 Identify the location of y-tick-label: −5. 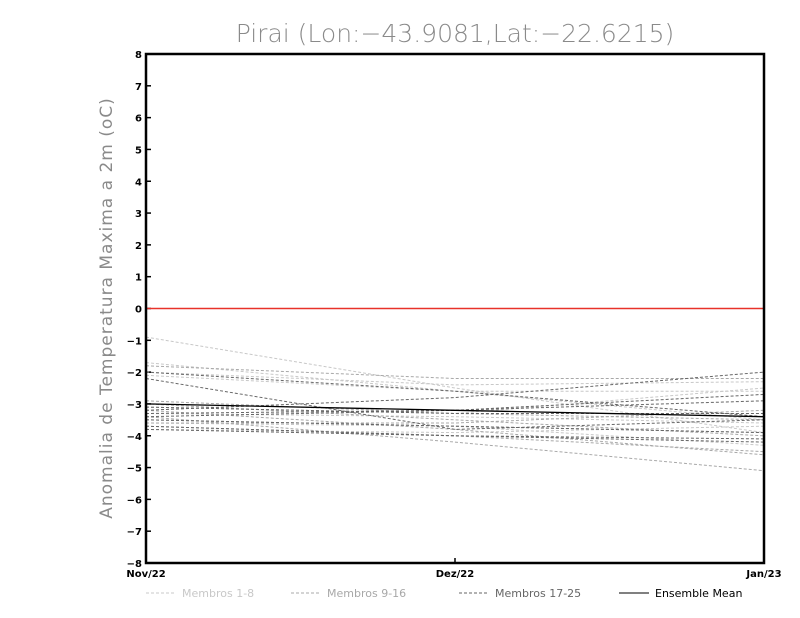
(134, 469).